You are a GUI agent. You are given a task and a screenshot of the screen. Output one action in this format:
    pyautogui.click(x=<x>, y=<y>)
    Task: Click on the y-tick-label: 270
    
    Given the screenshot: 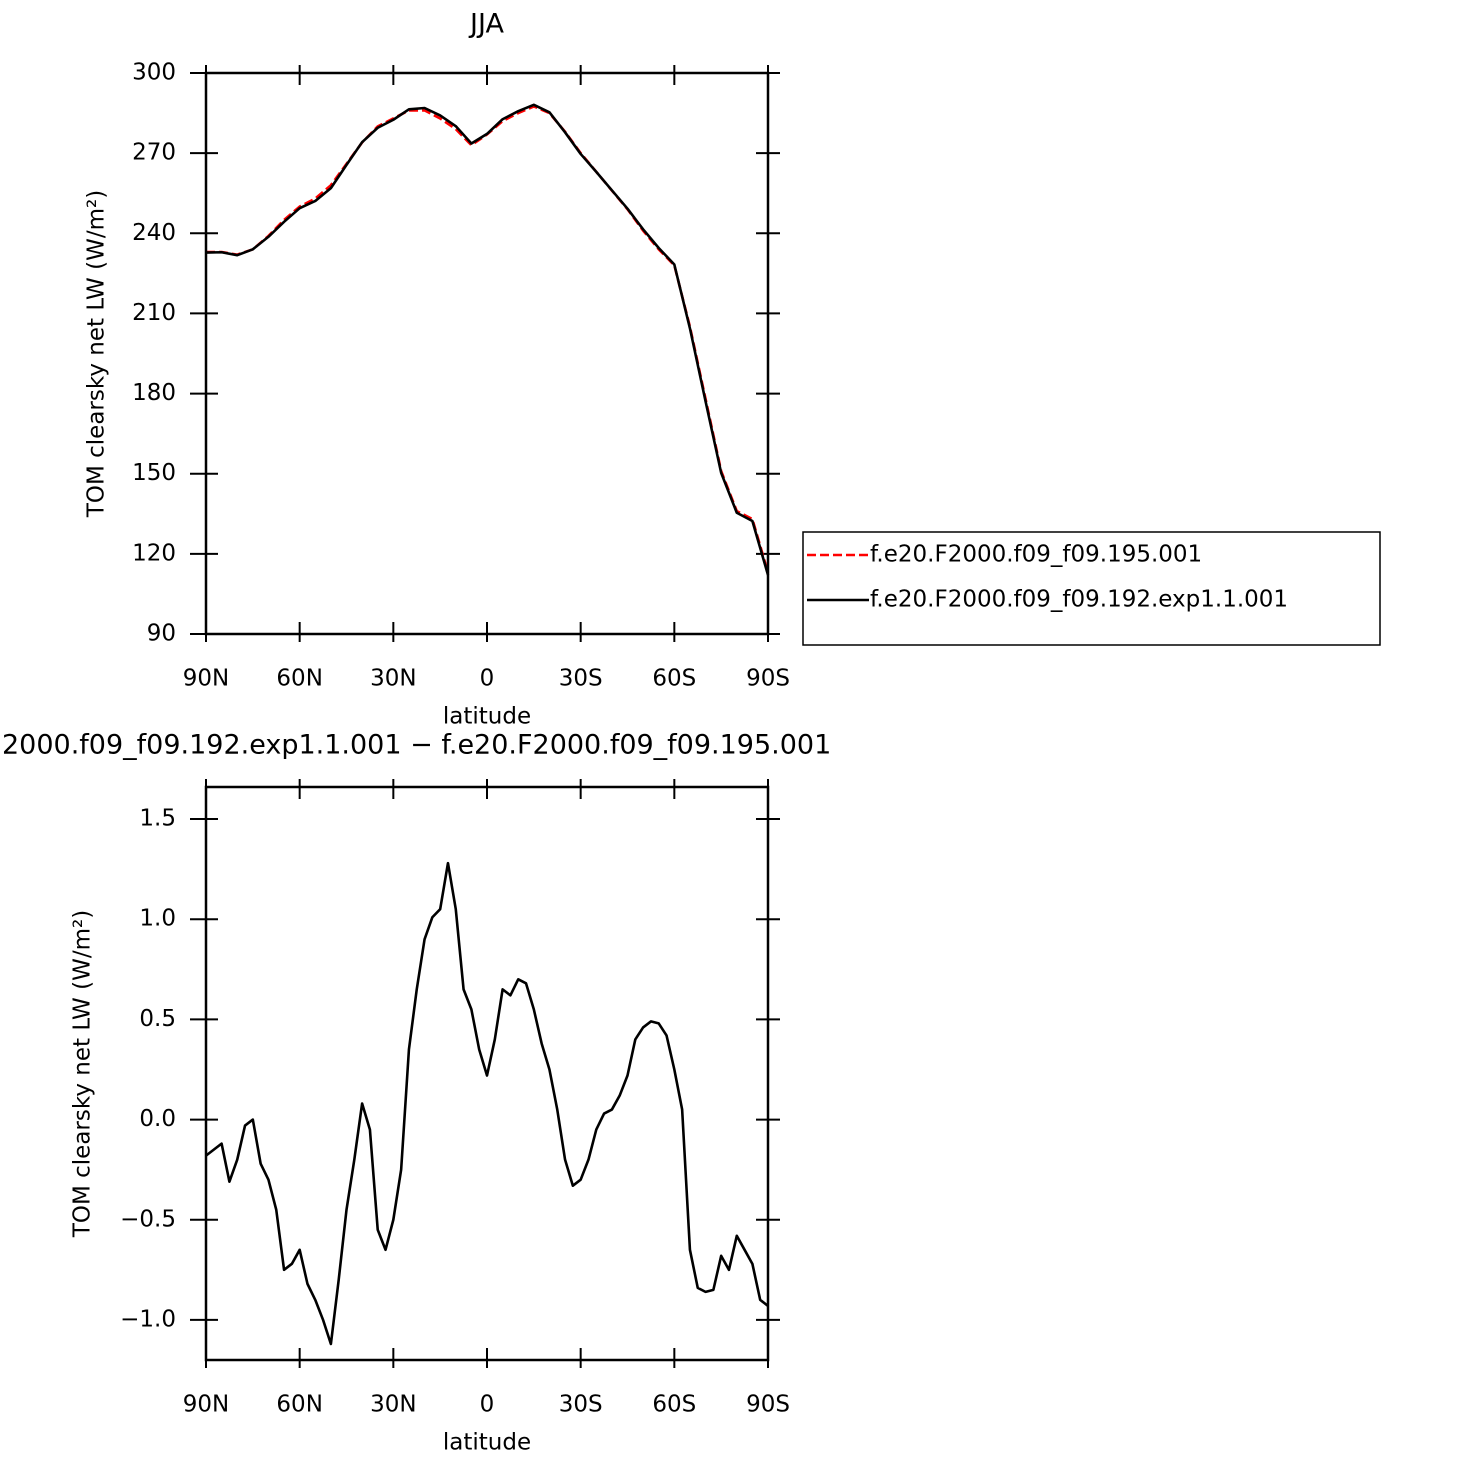 What is the action you would take?
    pyautogui.click(x=154, y=153)
    